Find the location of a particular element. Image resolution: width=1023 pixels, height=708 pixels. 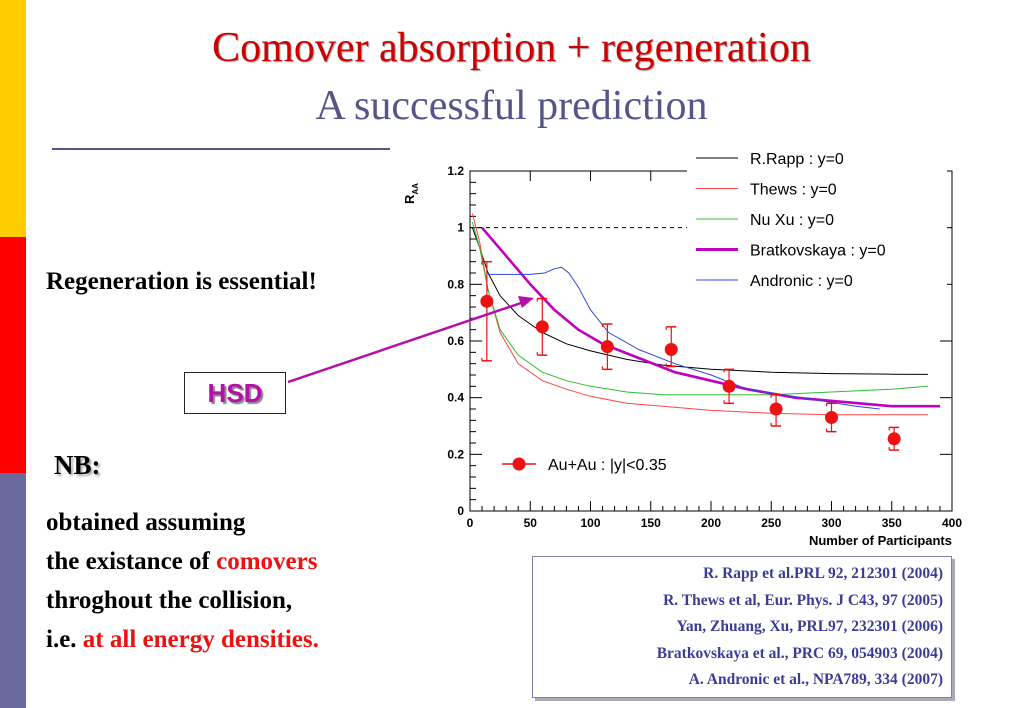

data-legend-label: Au+Au : |y|<0.35 is located at coordinates (607, 465).